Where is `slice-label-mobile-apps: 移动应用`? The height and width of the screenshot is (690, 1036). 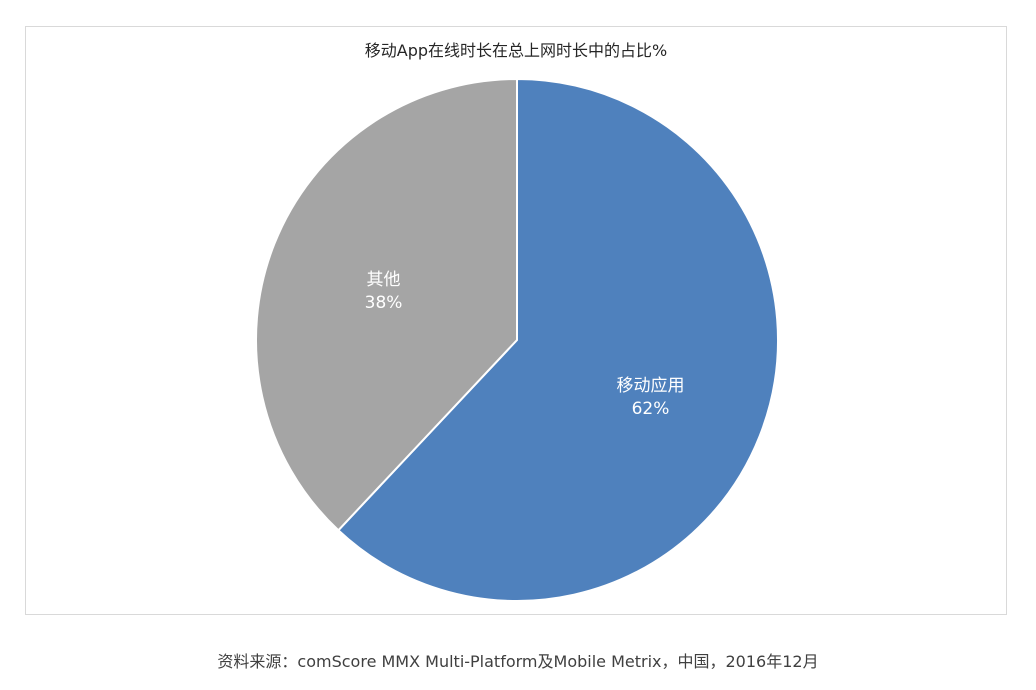 slice-label-mobile-apps: 移动应用 is located at coordinates (650, 386).